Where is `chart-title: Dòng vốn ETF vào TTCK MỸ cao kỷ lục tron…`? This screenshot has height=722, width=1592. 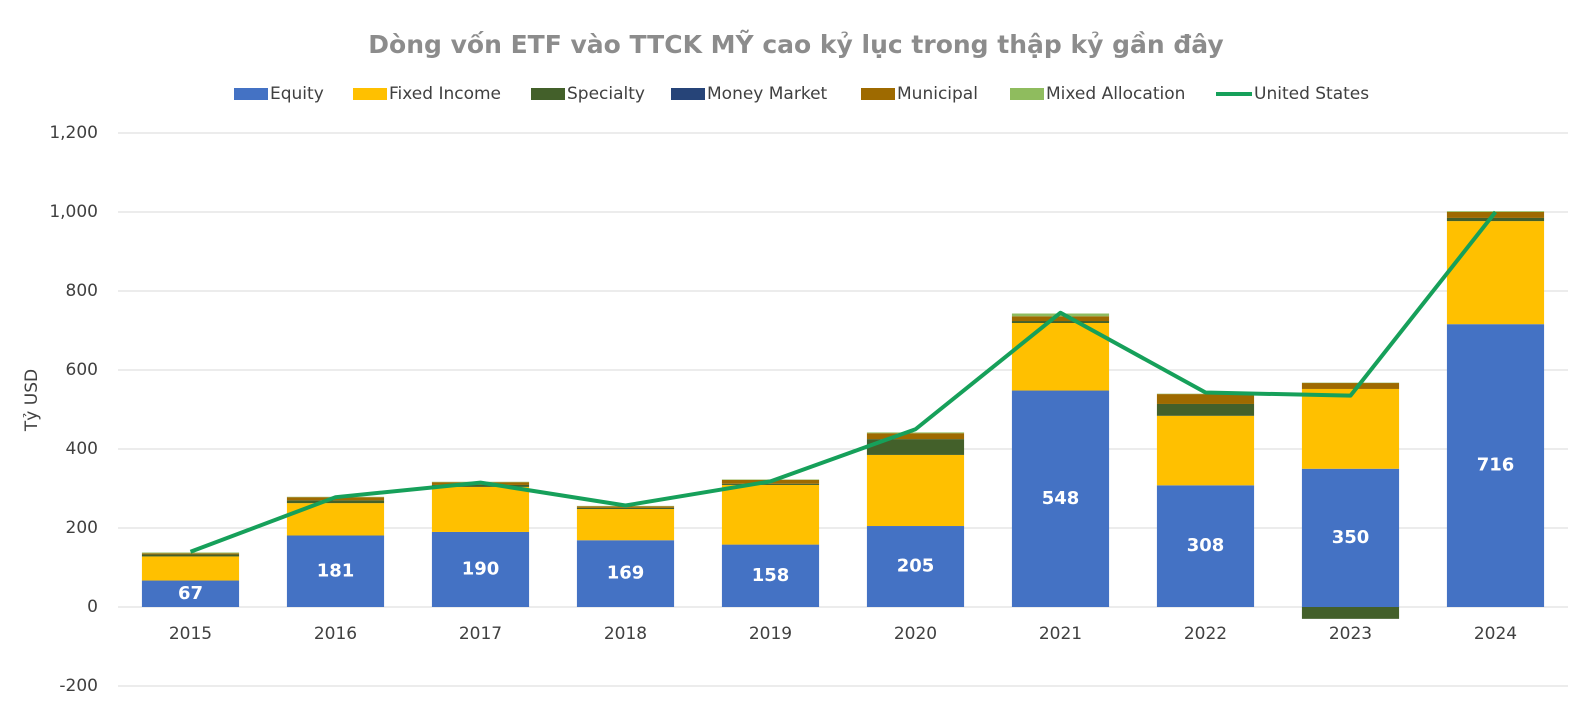 chart-title: Dòng vốn ETF vào TTCK MỸ cao kỷ lục tron… is located at coordinates (795, 44).